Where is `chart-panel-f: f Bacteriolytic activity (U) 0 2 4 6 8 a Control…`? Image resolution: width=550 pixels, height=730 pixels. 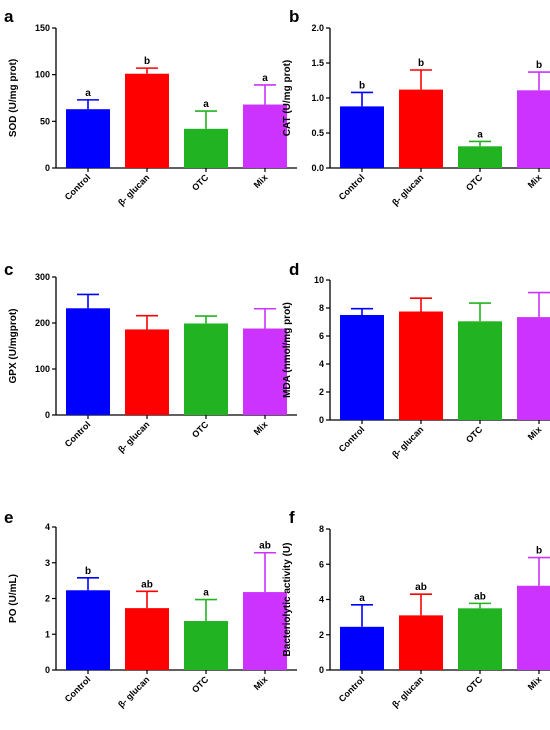 chart-panel-f: f Bacteriolytic activity (U) 0 2 4 6 8 a Control… is located at coordinates (416, 609).